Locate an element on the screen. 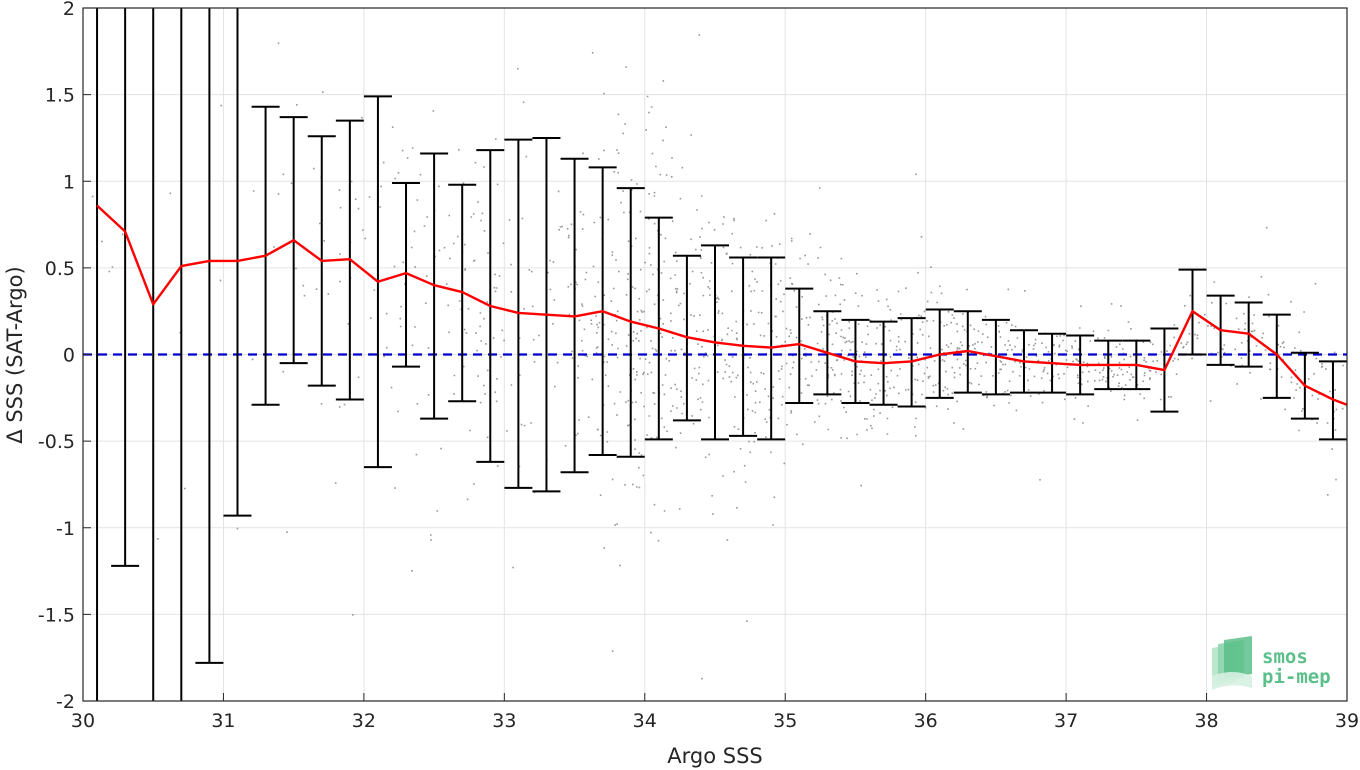 This screenshot has width=1360, height=770. x-axis-label: Argo SSS is located at coordinates (714, 756).